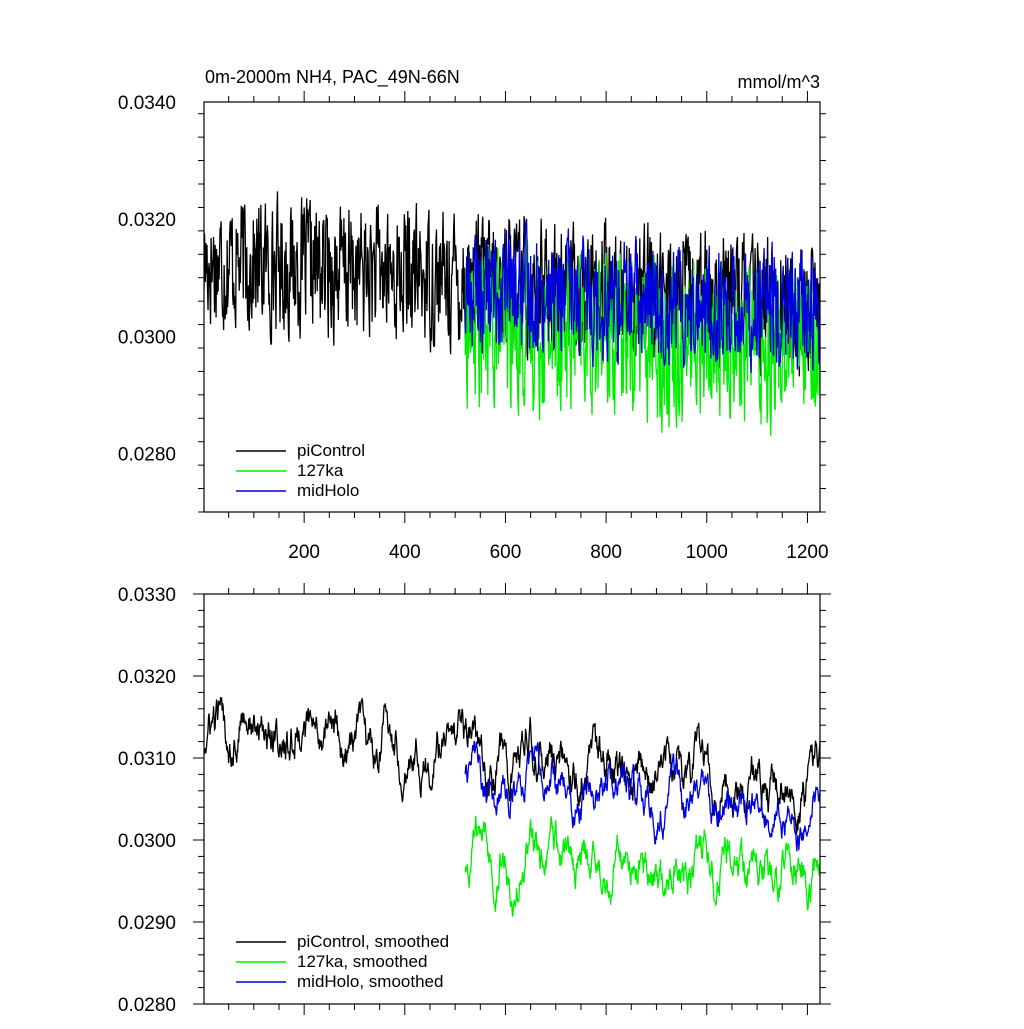  Describe the element at coordinates (332, 77) in the screenshot. I see `top-chart-title: 0m-2000m NH4, PAC_49N-66N` at that location.